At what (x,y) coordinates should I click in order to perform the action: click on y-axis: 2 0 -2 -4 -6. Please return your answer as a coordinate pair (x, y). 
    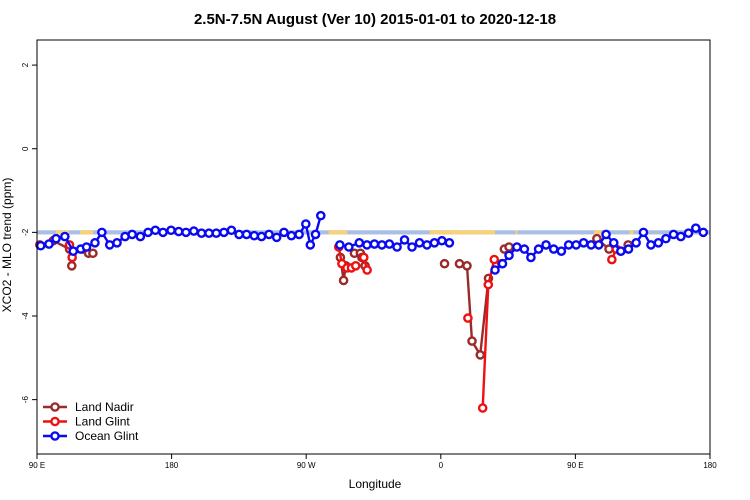
    Looking at the image, I should click on (29, 232).